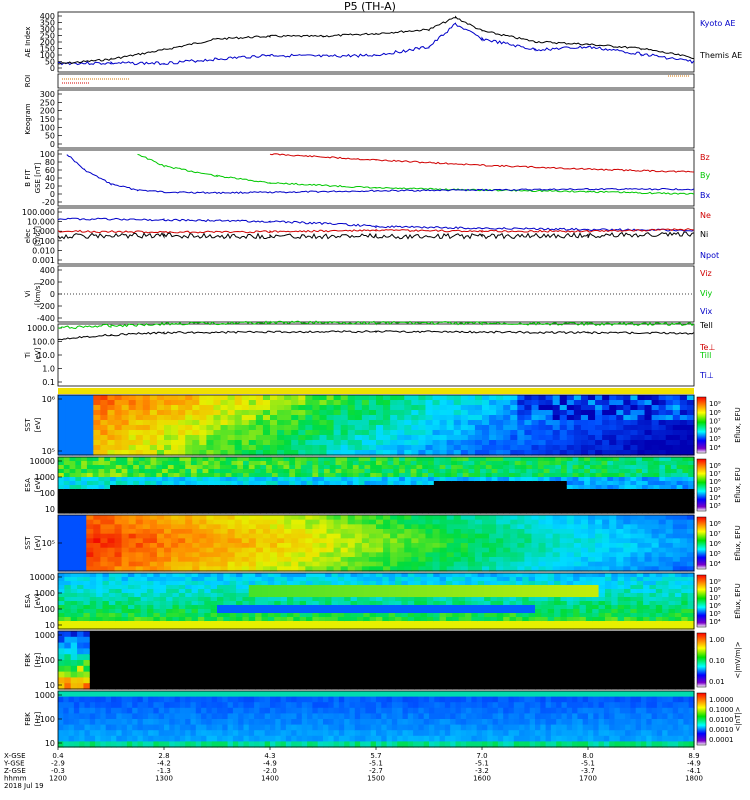 This screenshot has width=750, height=800. What do you see at coordinates (48, 543) in the screenshot?
I see `sst_e-tick-0: 10⁵` at bounding box center [48, 543].